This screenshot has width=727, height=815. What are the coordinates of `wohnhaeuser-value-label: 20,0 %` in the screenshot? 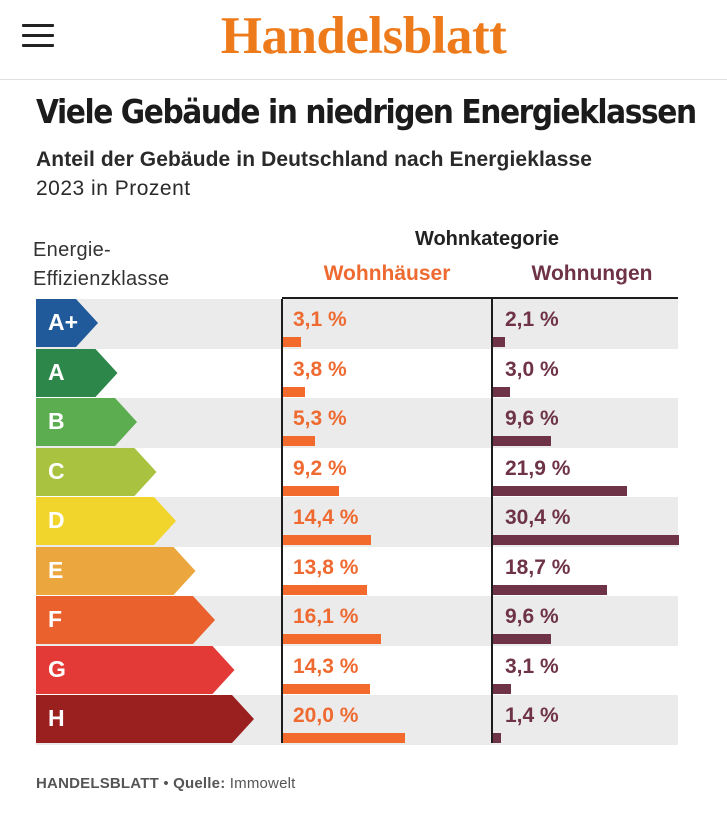 It's located at (326, 715).